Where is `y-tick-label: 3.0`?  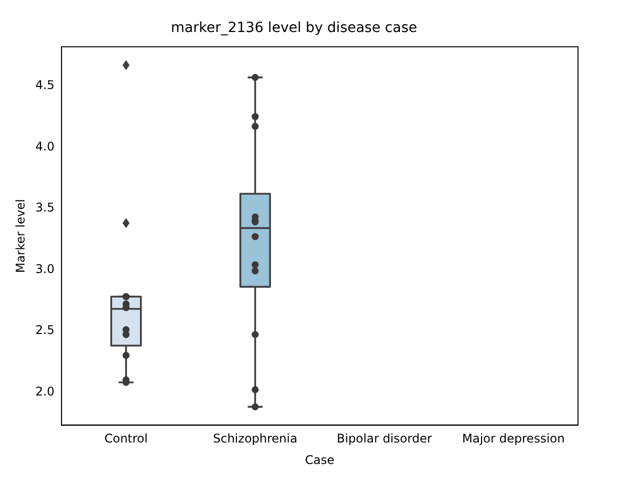 y-tick-label: 3.0 is located at coordinates (44, 269).